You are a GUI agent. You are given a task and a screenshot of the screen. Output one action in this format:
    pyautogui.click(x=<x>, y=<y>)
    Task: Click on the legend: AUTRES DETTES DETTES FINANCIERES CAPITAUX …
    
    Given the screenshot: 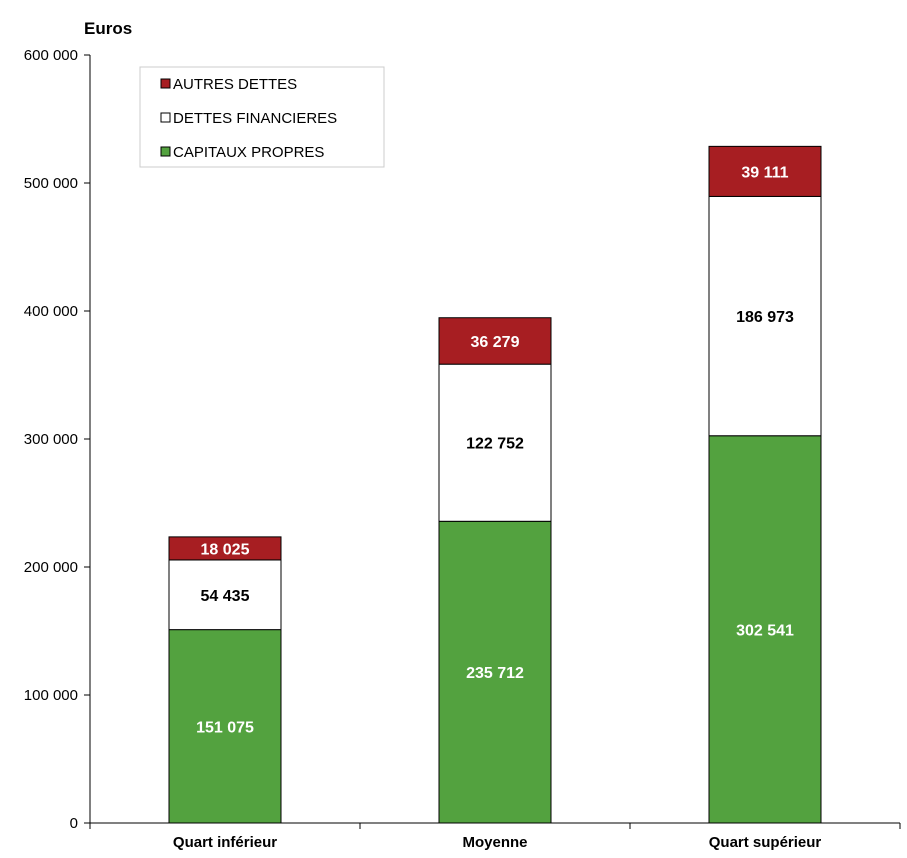 What is the action you would take?
    pyautogui.click(x=262, y=117)
    